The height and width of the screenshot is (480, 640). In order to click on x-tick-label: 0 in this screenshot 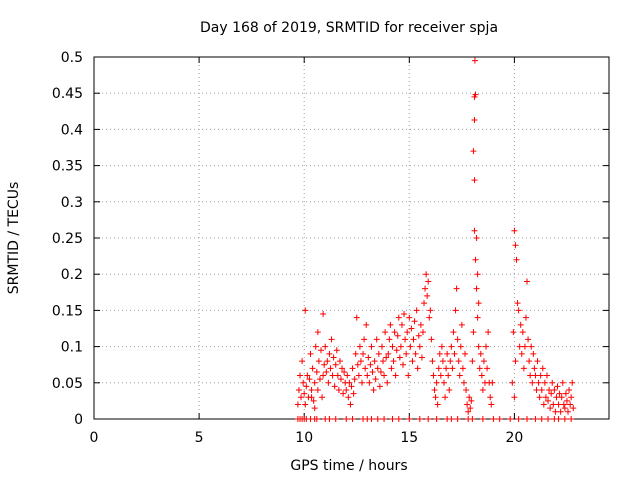, I will do `click(94, 438)`.